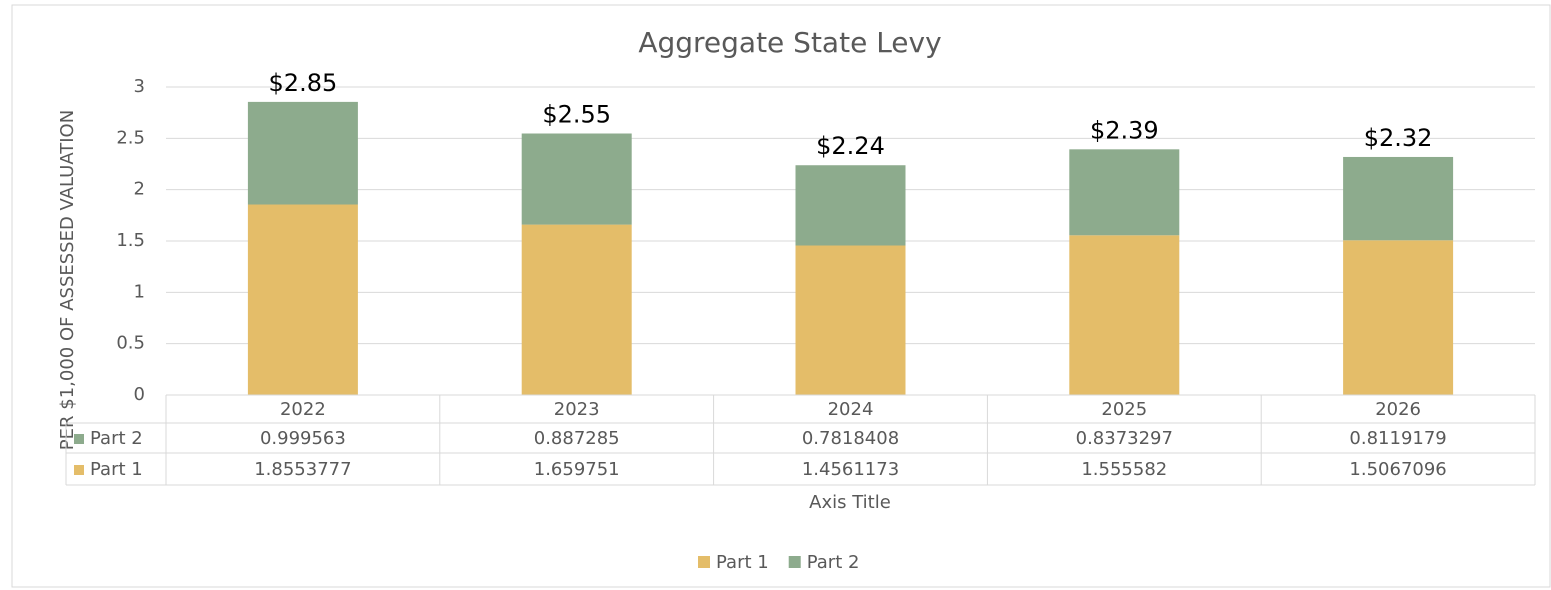  I want to click on chart-title: Aggregate State Levy, so click(789, 42).